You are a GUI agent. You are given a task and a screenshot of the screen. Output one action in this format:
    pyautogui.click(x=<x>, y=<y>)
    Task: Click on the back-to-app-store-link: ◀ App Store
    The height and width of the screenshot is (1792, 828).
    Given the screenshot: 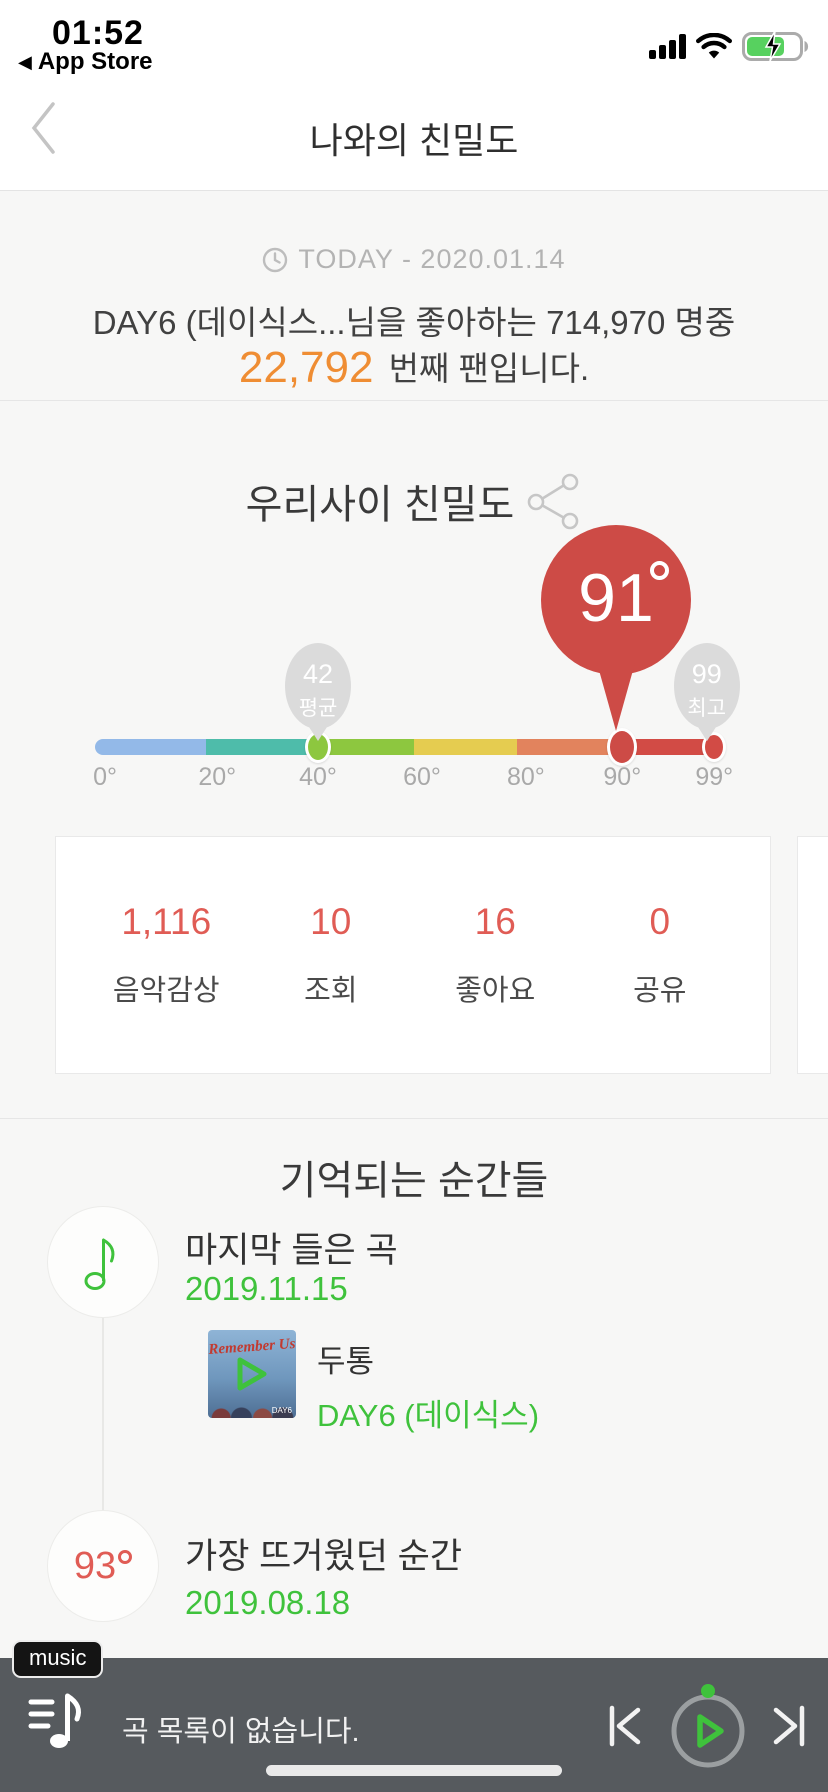 What is the action you would take?
    pyautogui.click(x=85, y=62)
    